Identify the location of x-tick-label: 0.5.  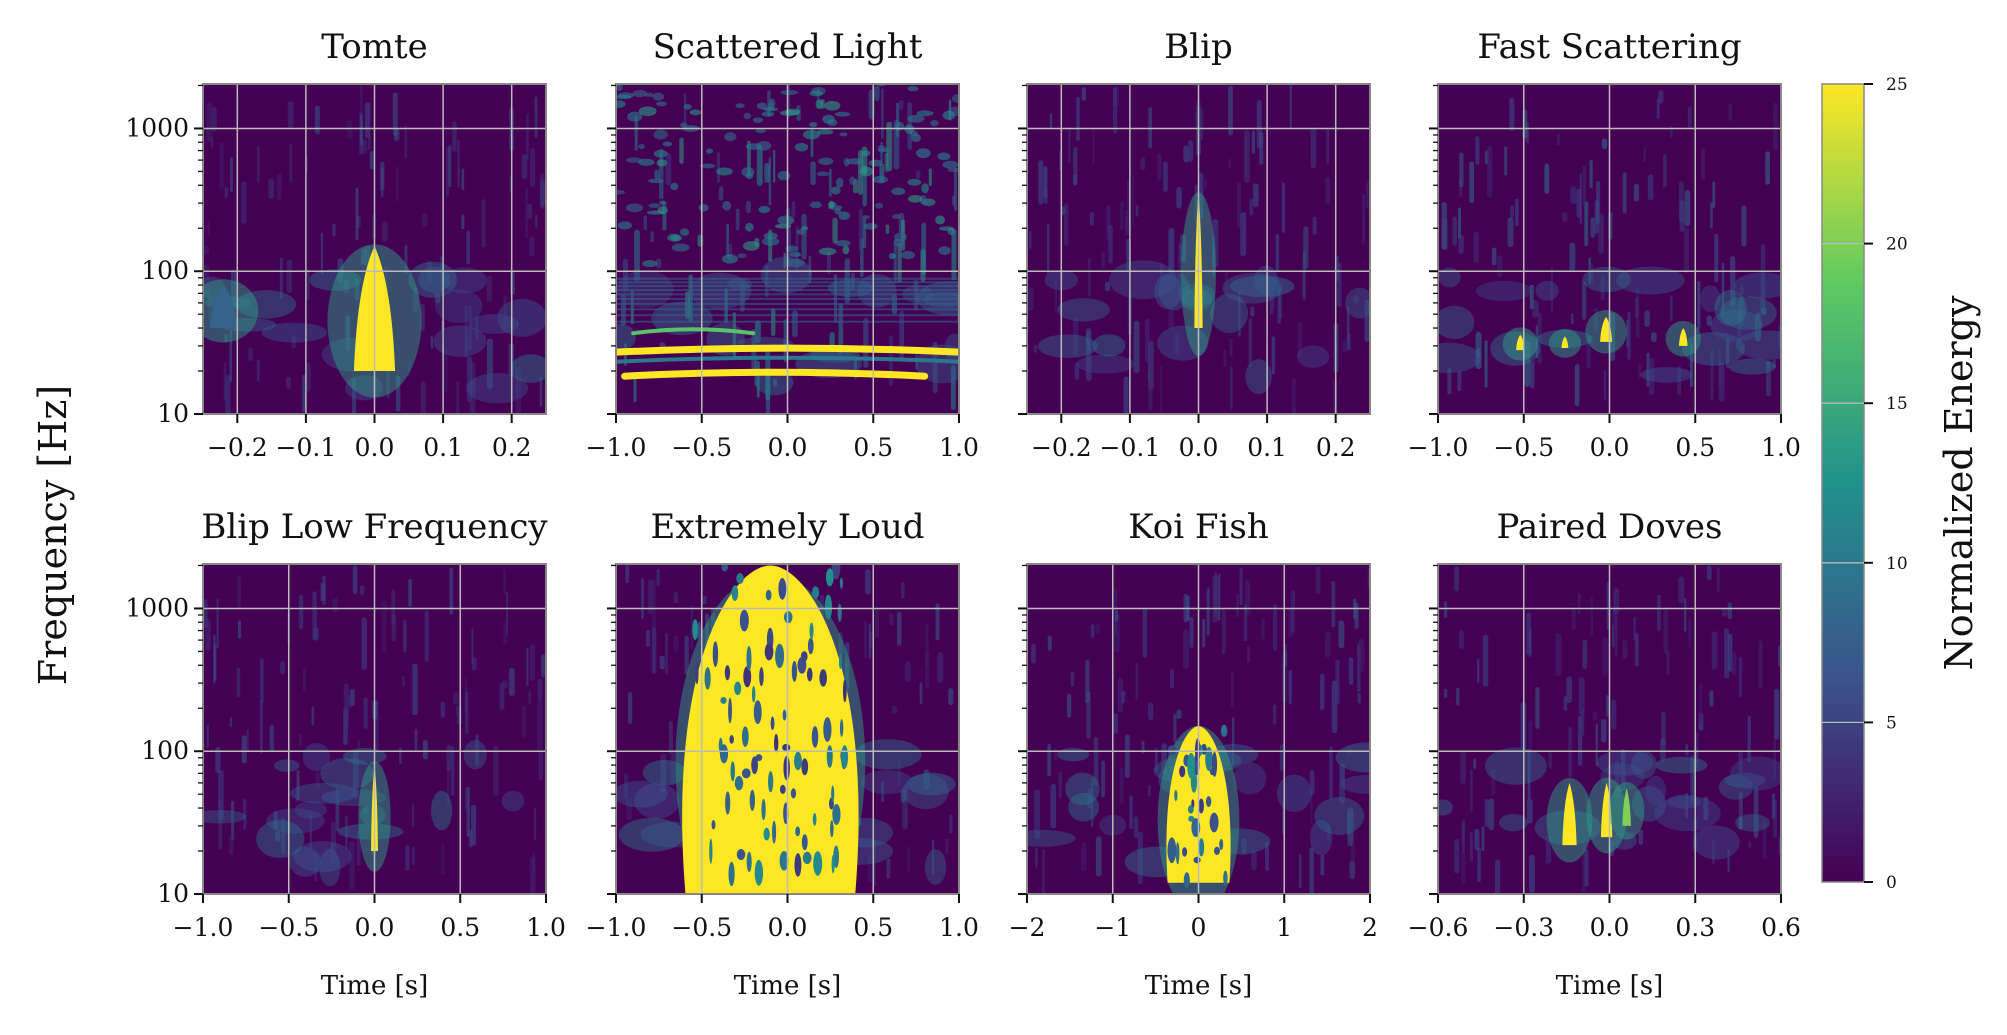
(873, 447).